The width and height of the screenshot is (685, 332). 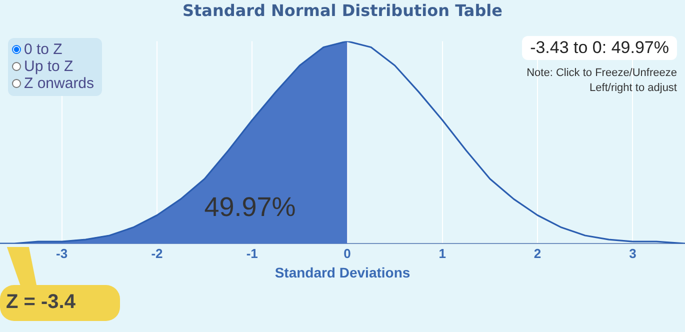 I want to click on annotation: -3.43 to 0: 49.97%, so click(x=599, y=48).